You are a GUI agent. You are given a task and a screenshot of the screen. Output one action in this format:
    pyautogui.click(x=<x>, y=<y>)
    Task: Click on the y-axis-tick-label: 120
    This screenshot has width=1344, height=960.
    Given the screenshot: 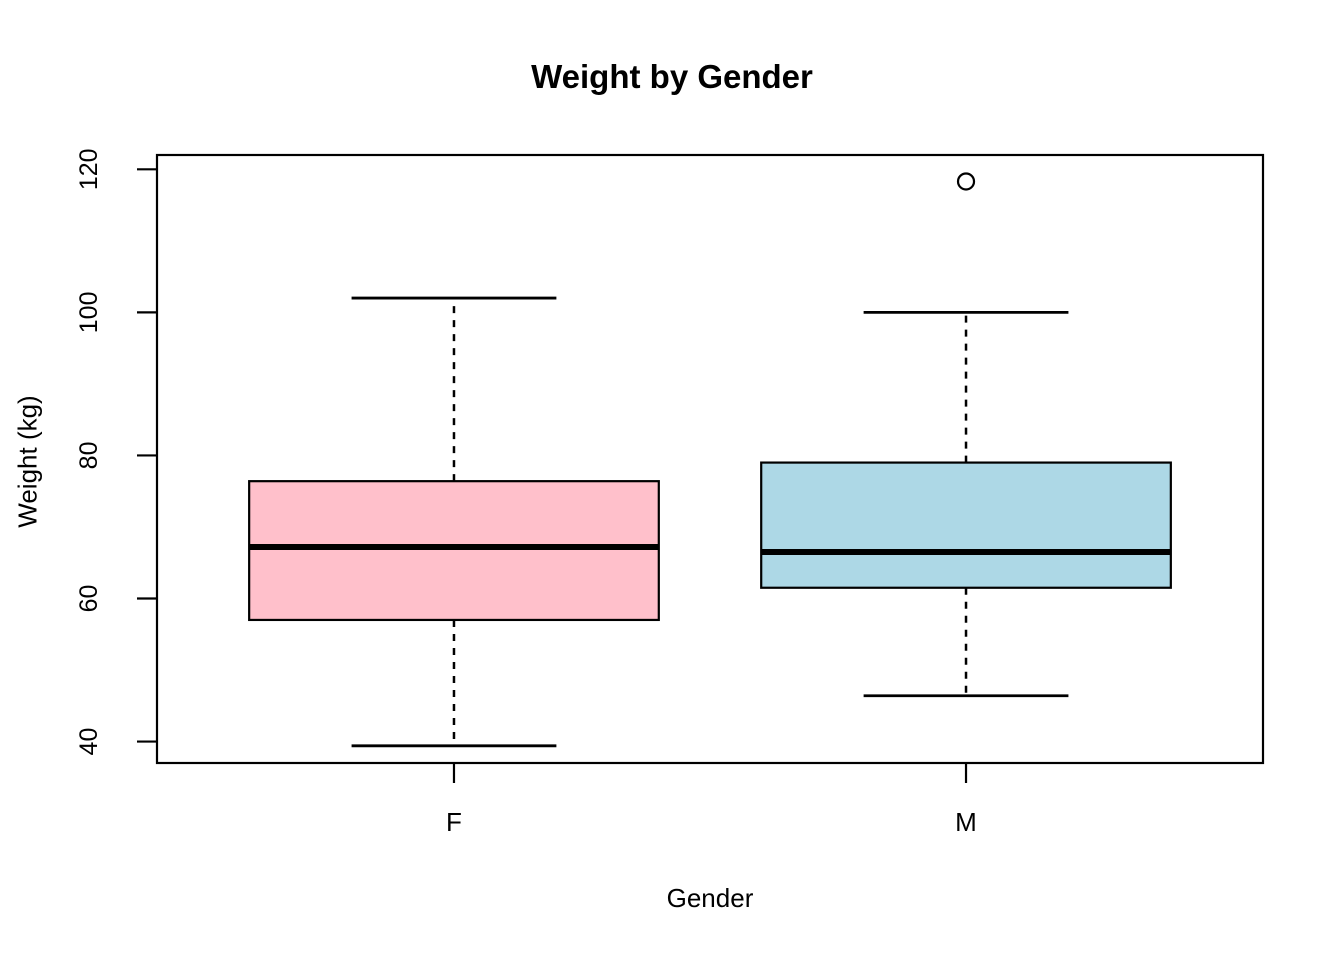 What is the action you would take?
    pyautogui.click(x=89, y=169)
    